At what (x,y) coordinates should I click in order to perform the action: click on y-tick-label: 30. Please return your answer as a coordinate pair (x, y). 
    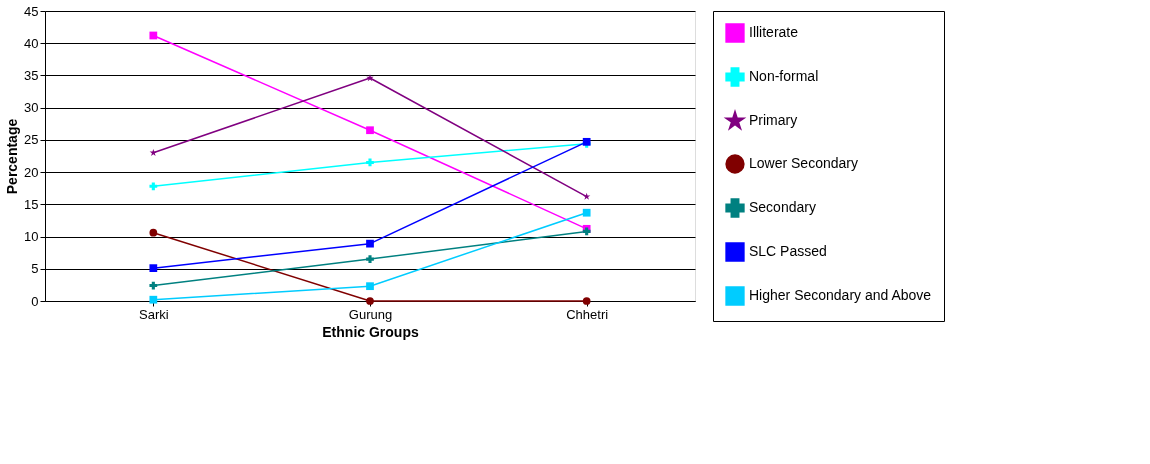
    Looking at the image, I should click on (31, 108).